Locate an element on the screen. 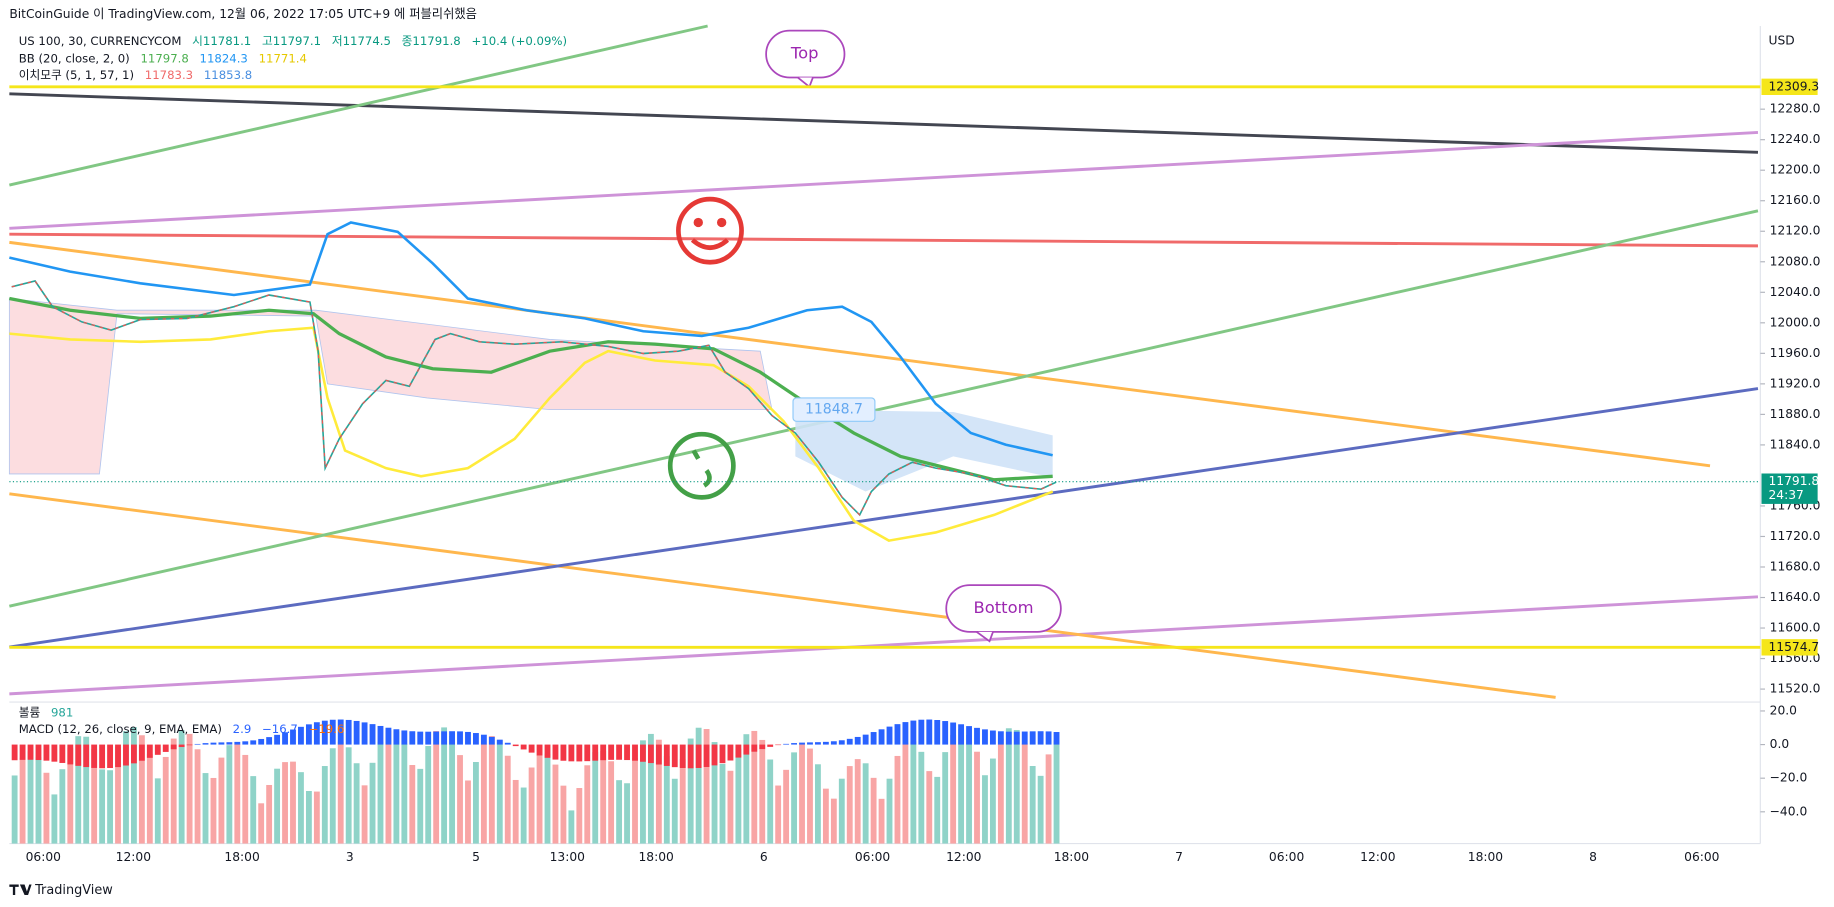 The image size is (1834, 907). time-label: 06:00 is located at coordinates (872, 857).